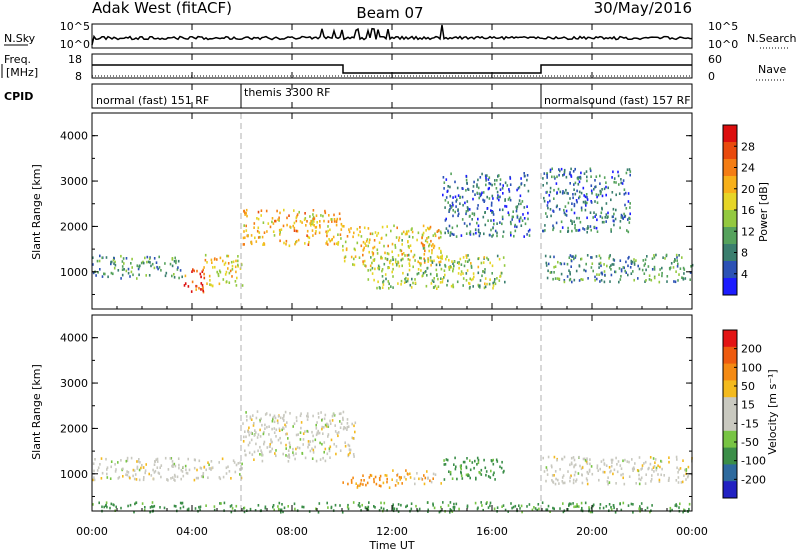  What do you see at coordinates (748, 231) in the screenshot?
I see `colorbar-tick-label: 12` at bounding box center [748, 231].